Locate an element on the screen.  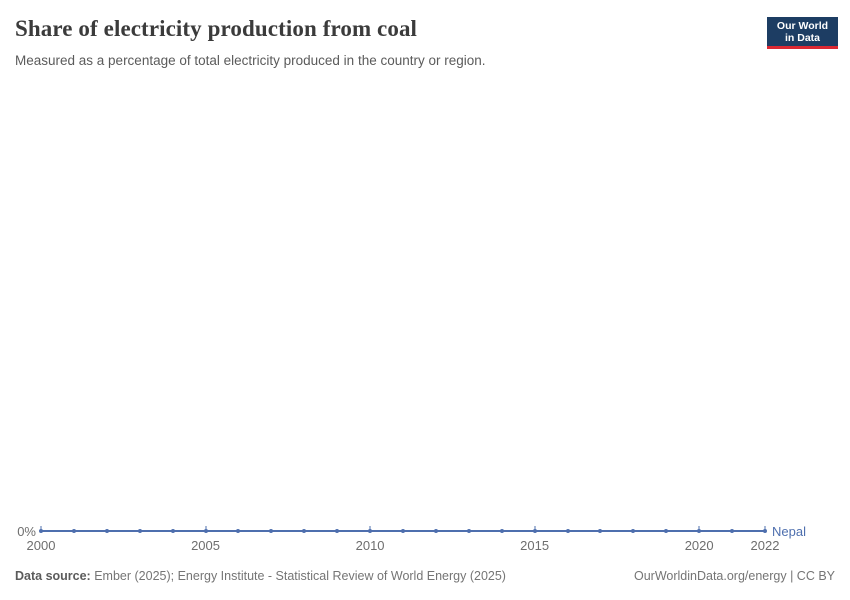
y-axis-zero-label: 0% is located at coordinates (26, 531).